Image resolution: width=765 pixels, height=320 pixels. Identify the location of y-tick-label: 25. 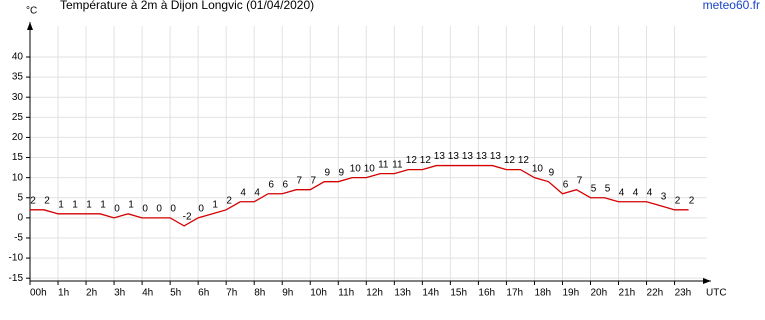
(18, 117).